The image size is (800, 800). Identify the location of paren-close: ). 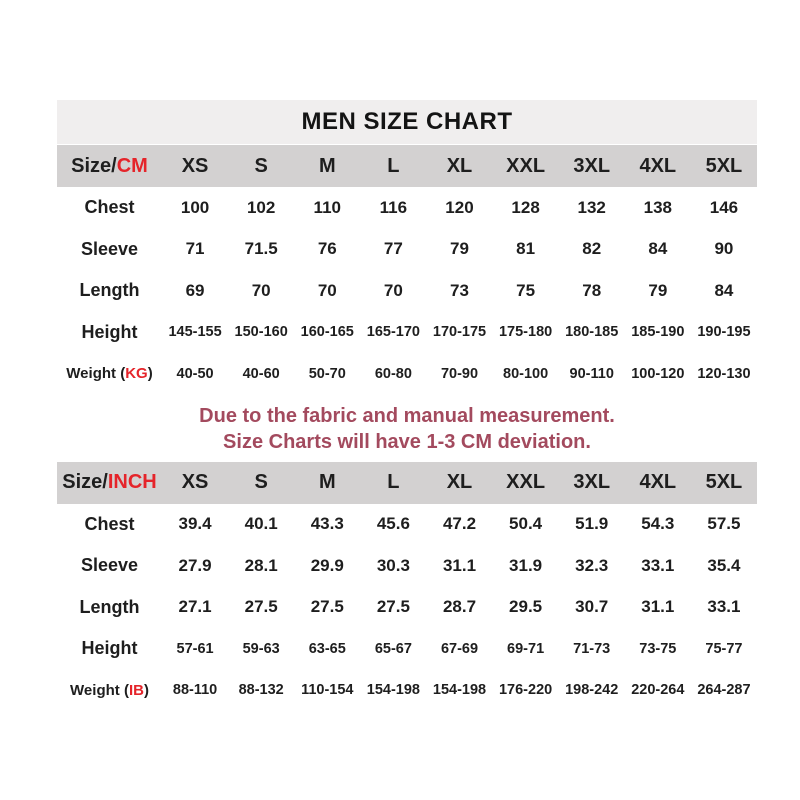
(150, 374).